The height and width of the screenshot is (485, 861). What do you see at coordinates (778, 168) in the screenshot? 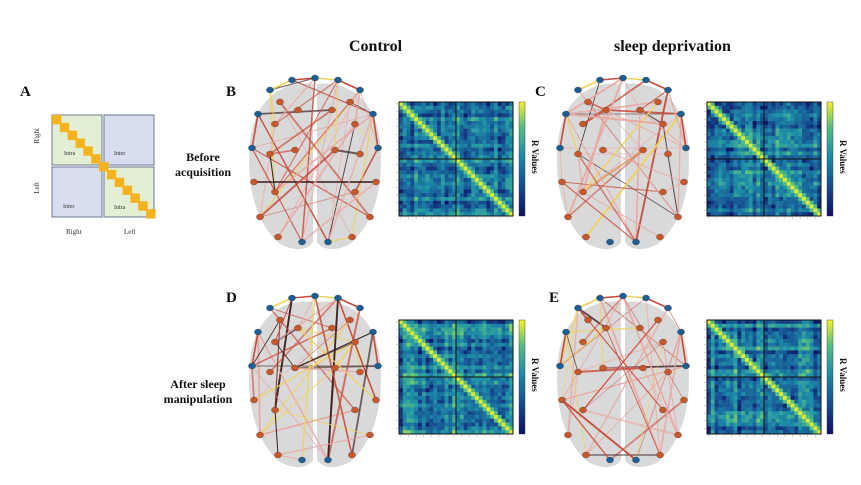
I see `matrix-panel-sd-before: R Values` at bounding box center [778, 168].